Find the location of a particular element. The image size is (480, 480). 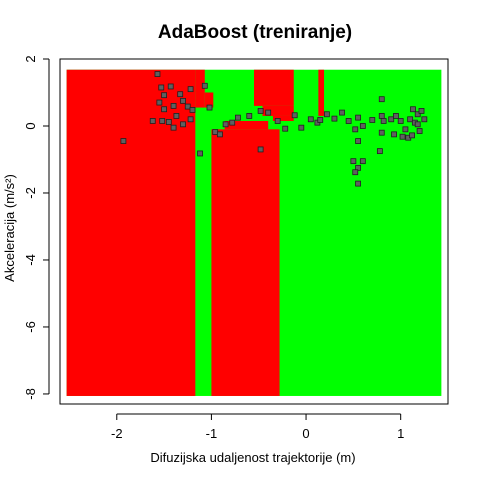

y-tick-label: 2 is located at coordinates (30, 58).